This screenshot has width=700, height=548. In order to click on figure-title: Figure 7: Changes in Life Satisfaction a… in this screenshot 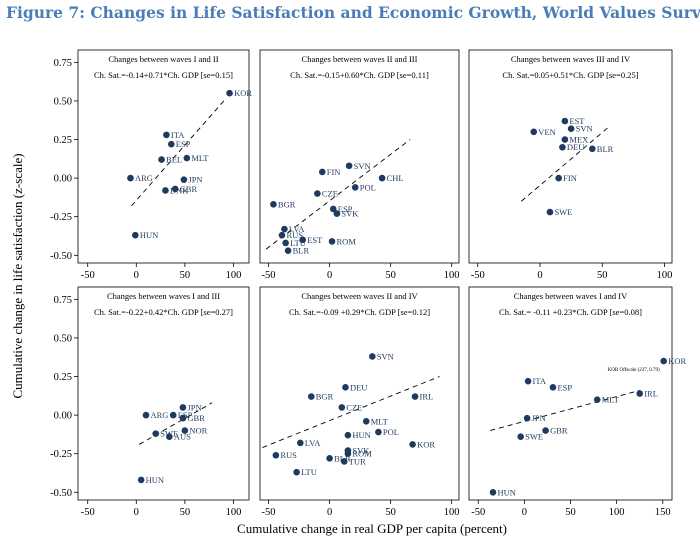, I will do `click(353, 12)`.